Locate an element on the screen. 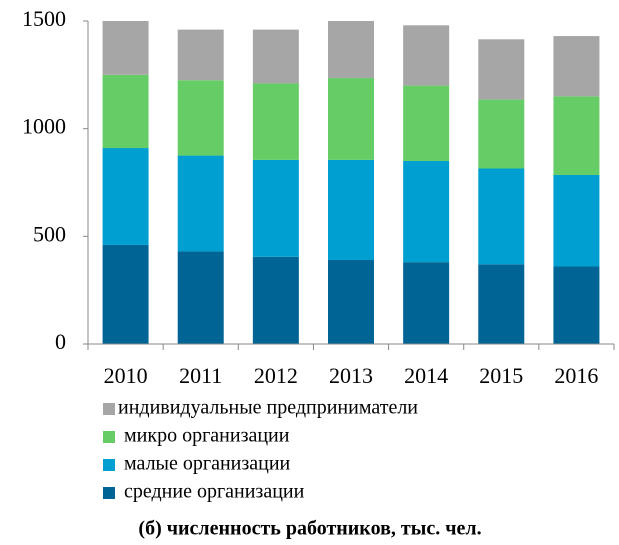 The height and width of the screenshot is (545, 619). x-tick-label: 2016 is located at coordinates (576, 375).